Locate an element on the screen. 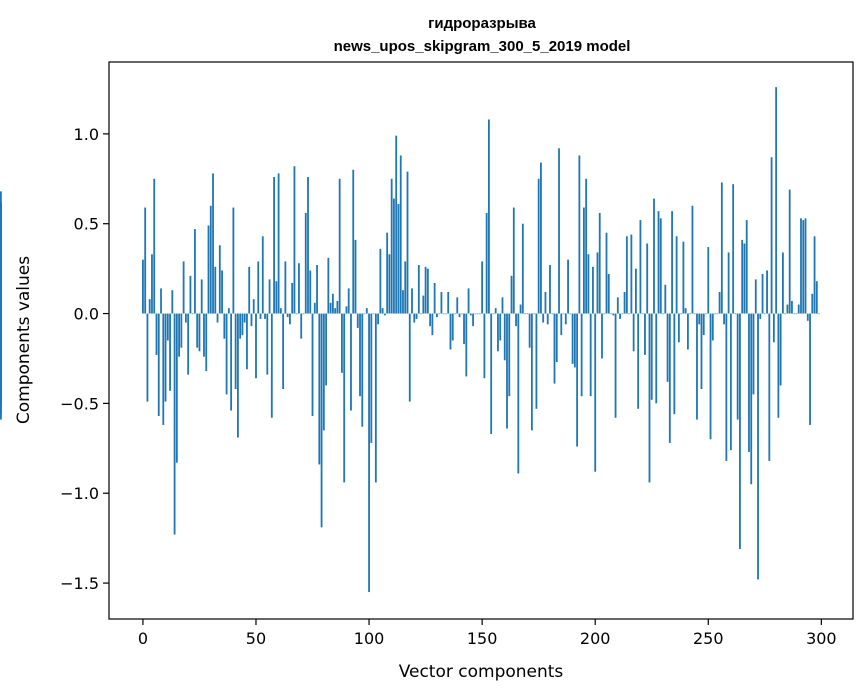 The width and height of the screenshot is (867, 696). x-tick-label: 0 is located at coordinates (143, 638).